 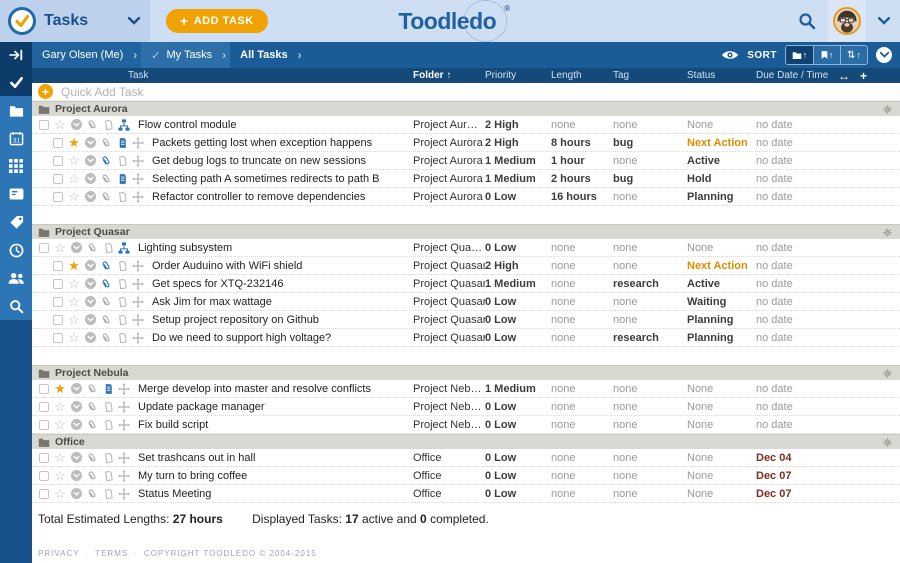 What do you see at coordinates (799, 55) in the screenshot?
I see `sort-by-folder-button: ↑` at bounding box center [799, 55].